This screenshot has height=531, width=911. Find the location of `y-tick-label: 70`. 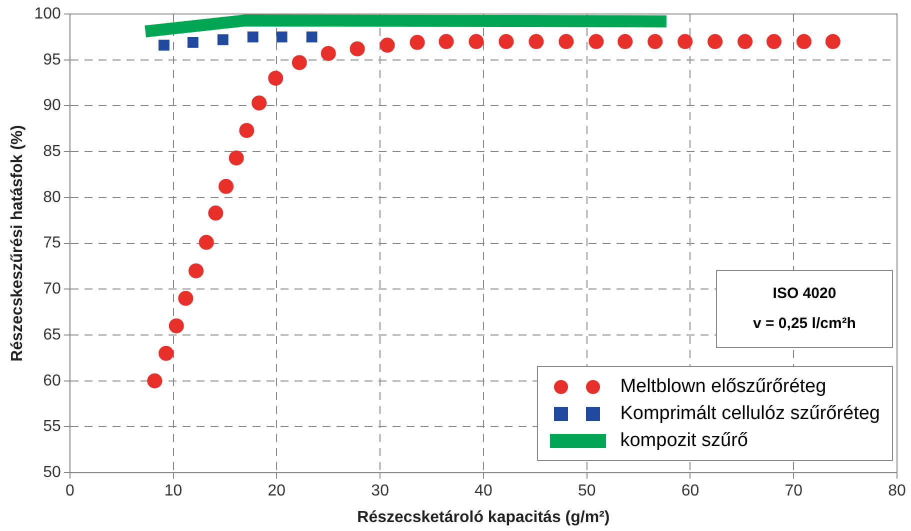

y-tick-label: 70 is located at coordinates (52, 289).